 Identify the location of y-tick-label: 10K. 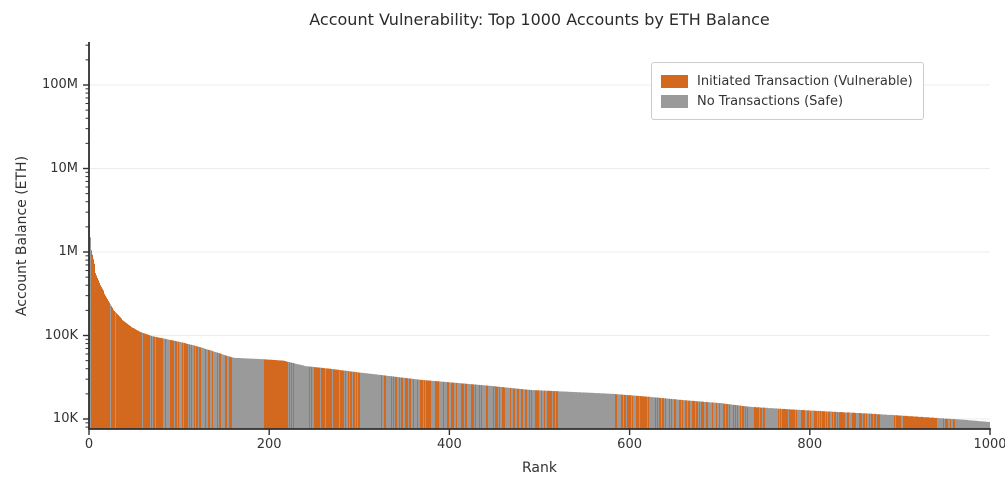
(65, 418).